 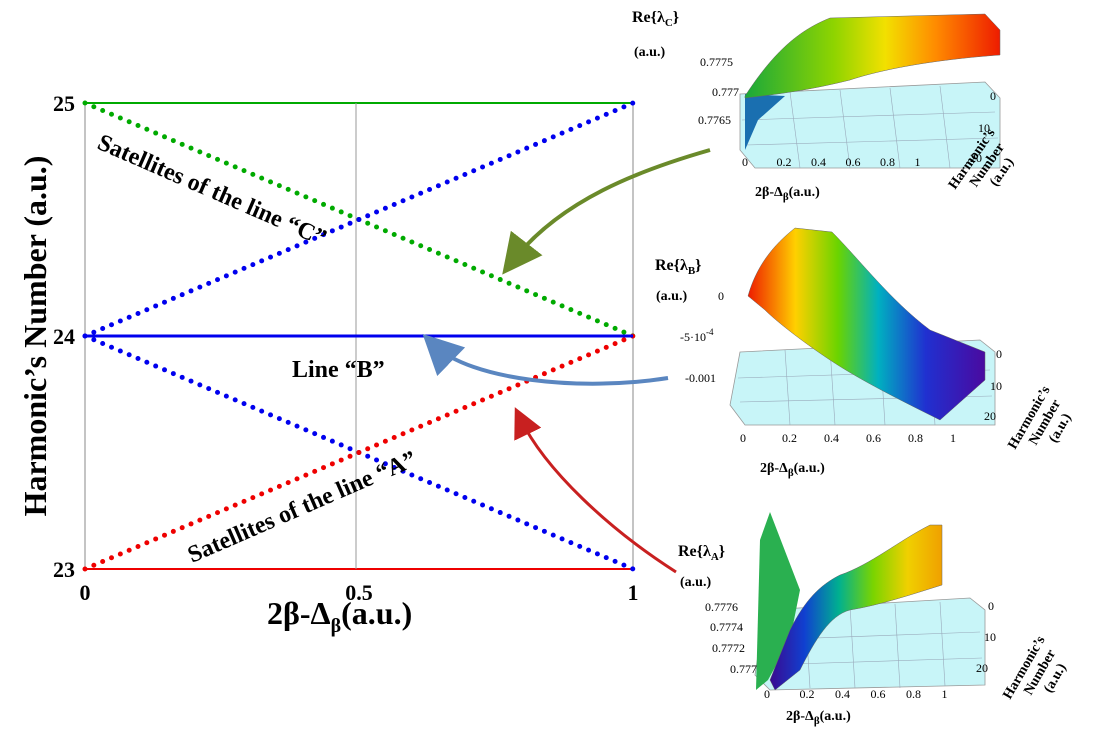 What do you see at coordinates (700, 378) in the screenshot?
I see `z-tick-b-2: -0.001` at bounding box center [700, 378].